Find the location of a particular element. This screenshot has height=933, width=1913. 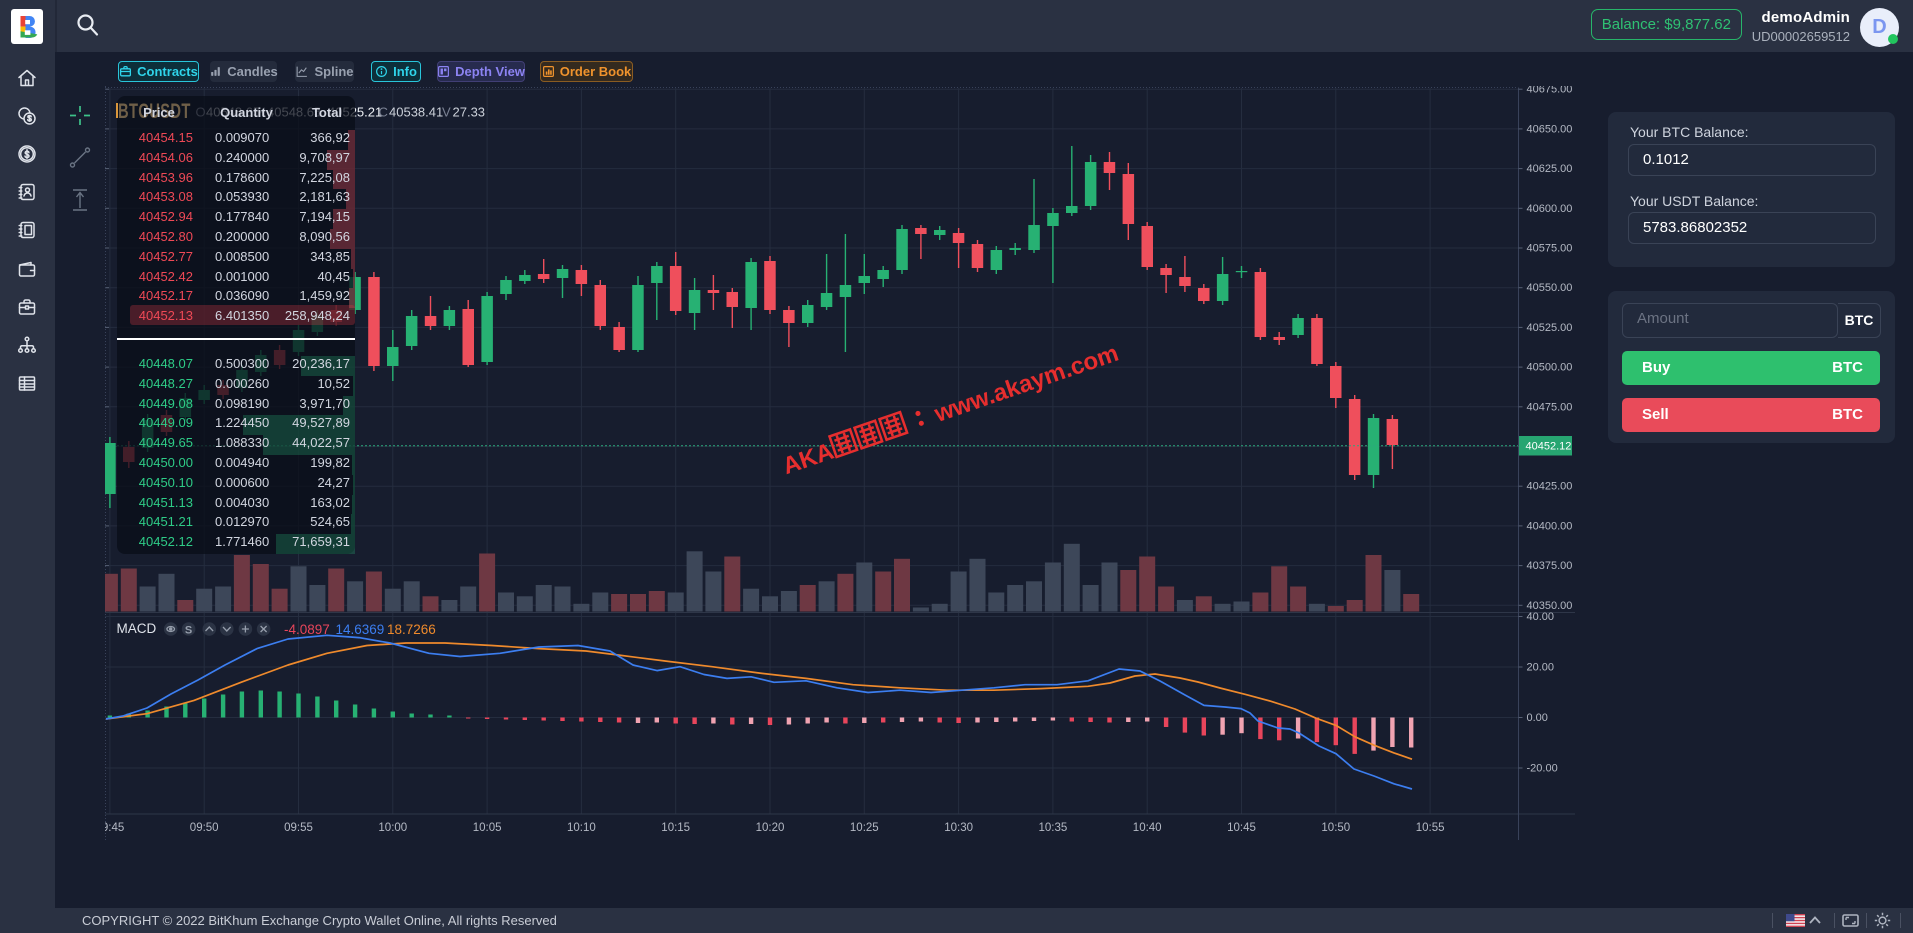

svg-text: 40625.00 is located at coordinates (1550, 169).